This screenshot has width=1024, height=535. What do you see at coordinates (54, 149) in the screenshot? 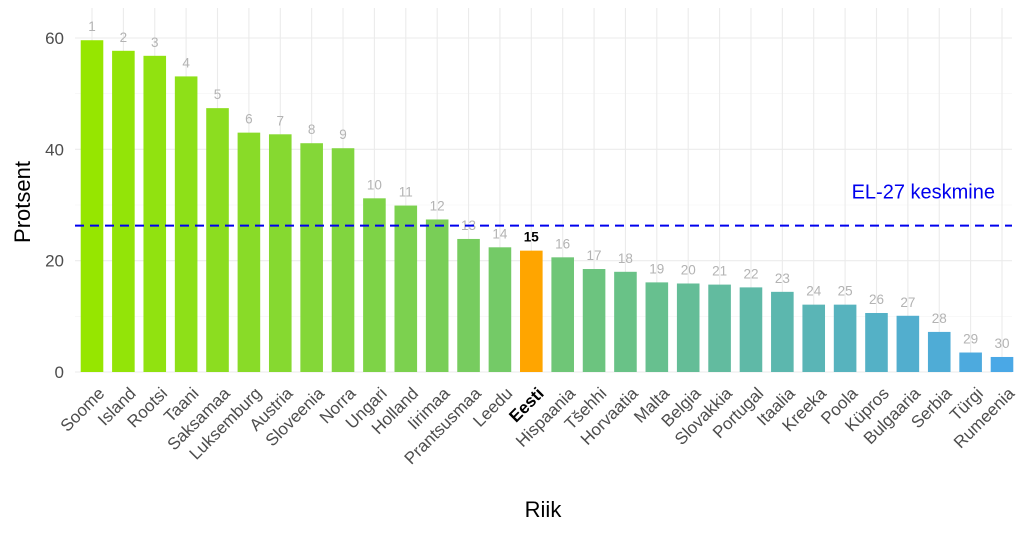
I see `y-tick-label: 40` at bounding box center [54, 149].